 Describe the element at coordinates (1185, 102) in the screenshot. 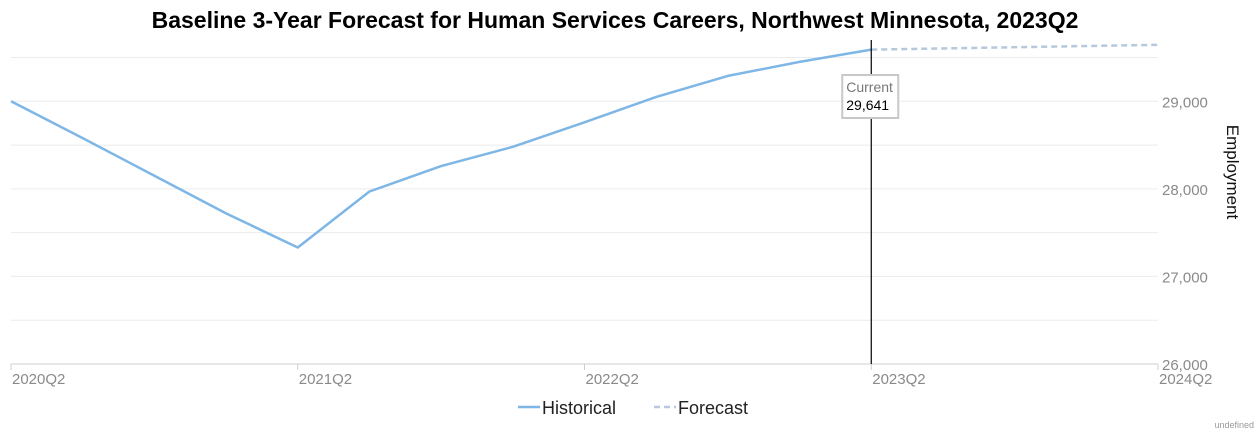

I see `y-tick-label: 29,000` at that location.